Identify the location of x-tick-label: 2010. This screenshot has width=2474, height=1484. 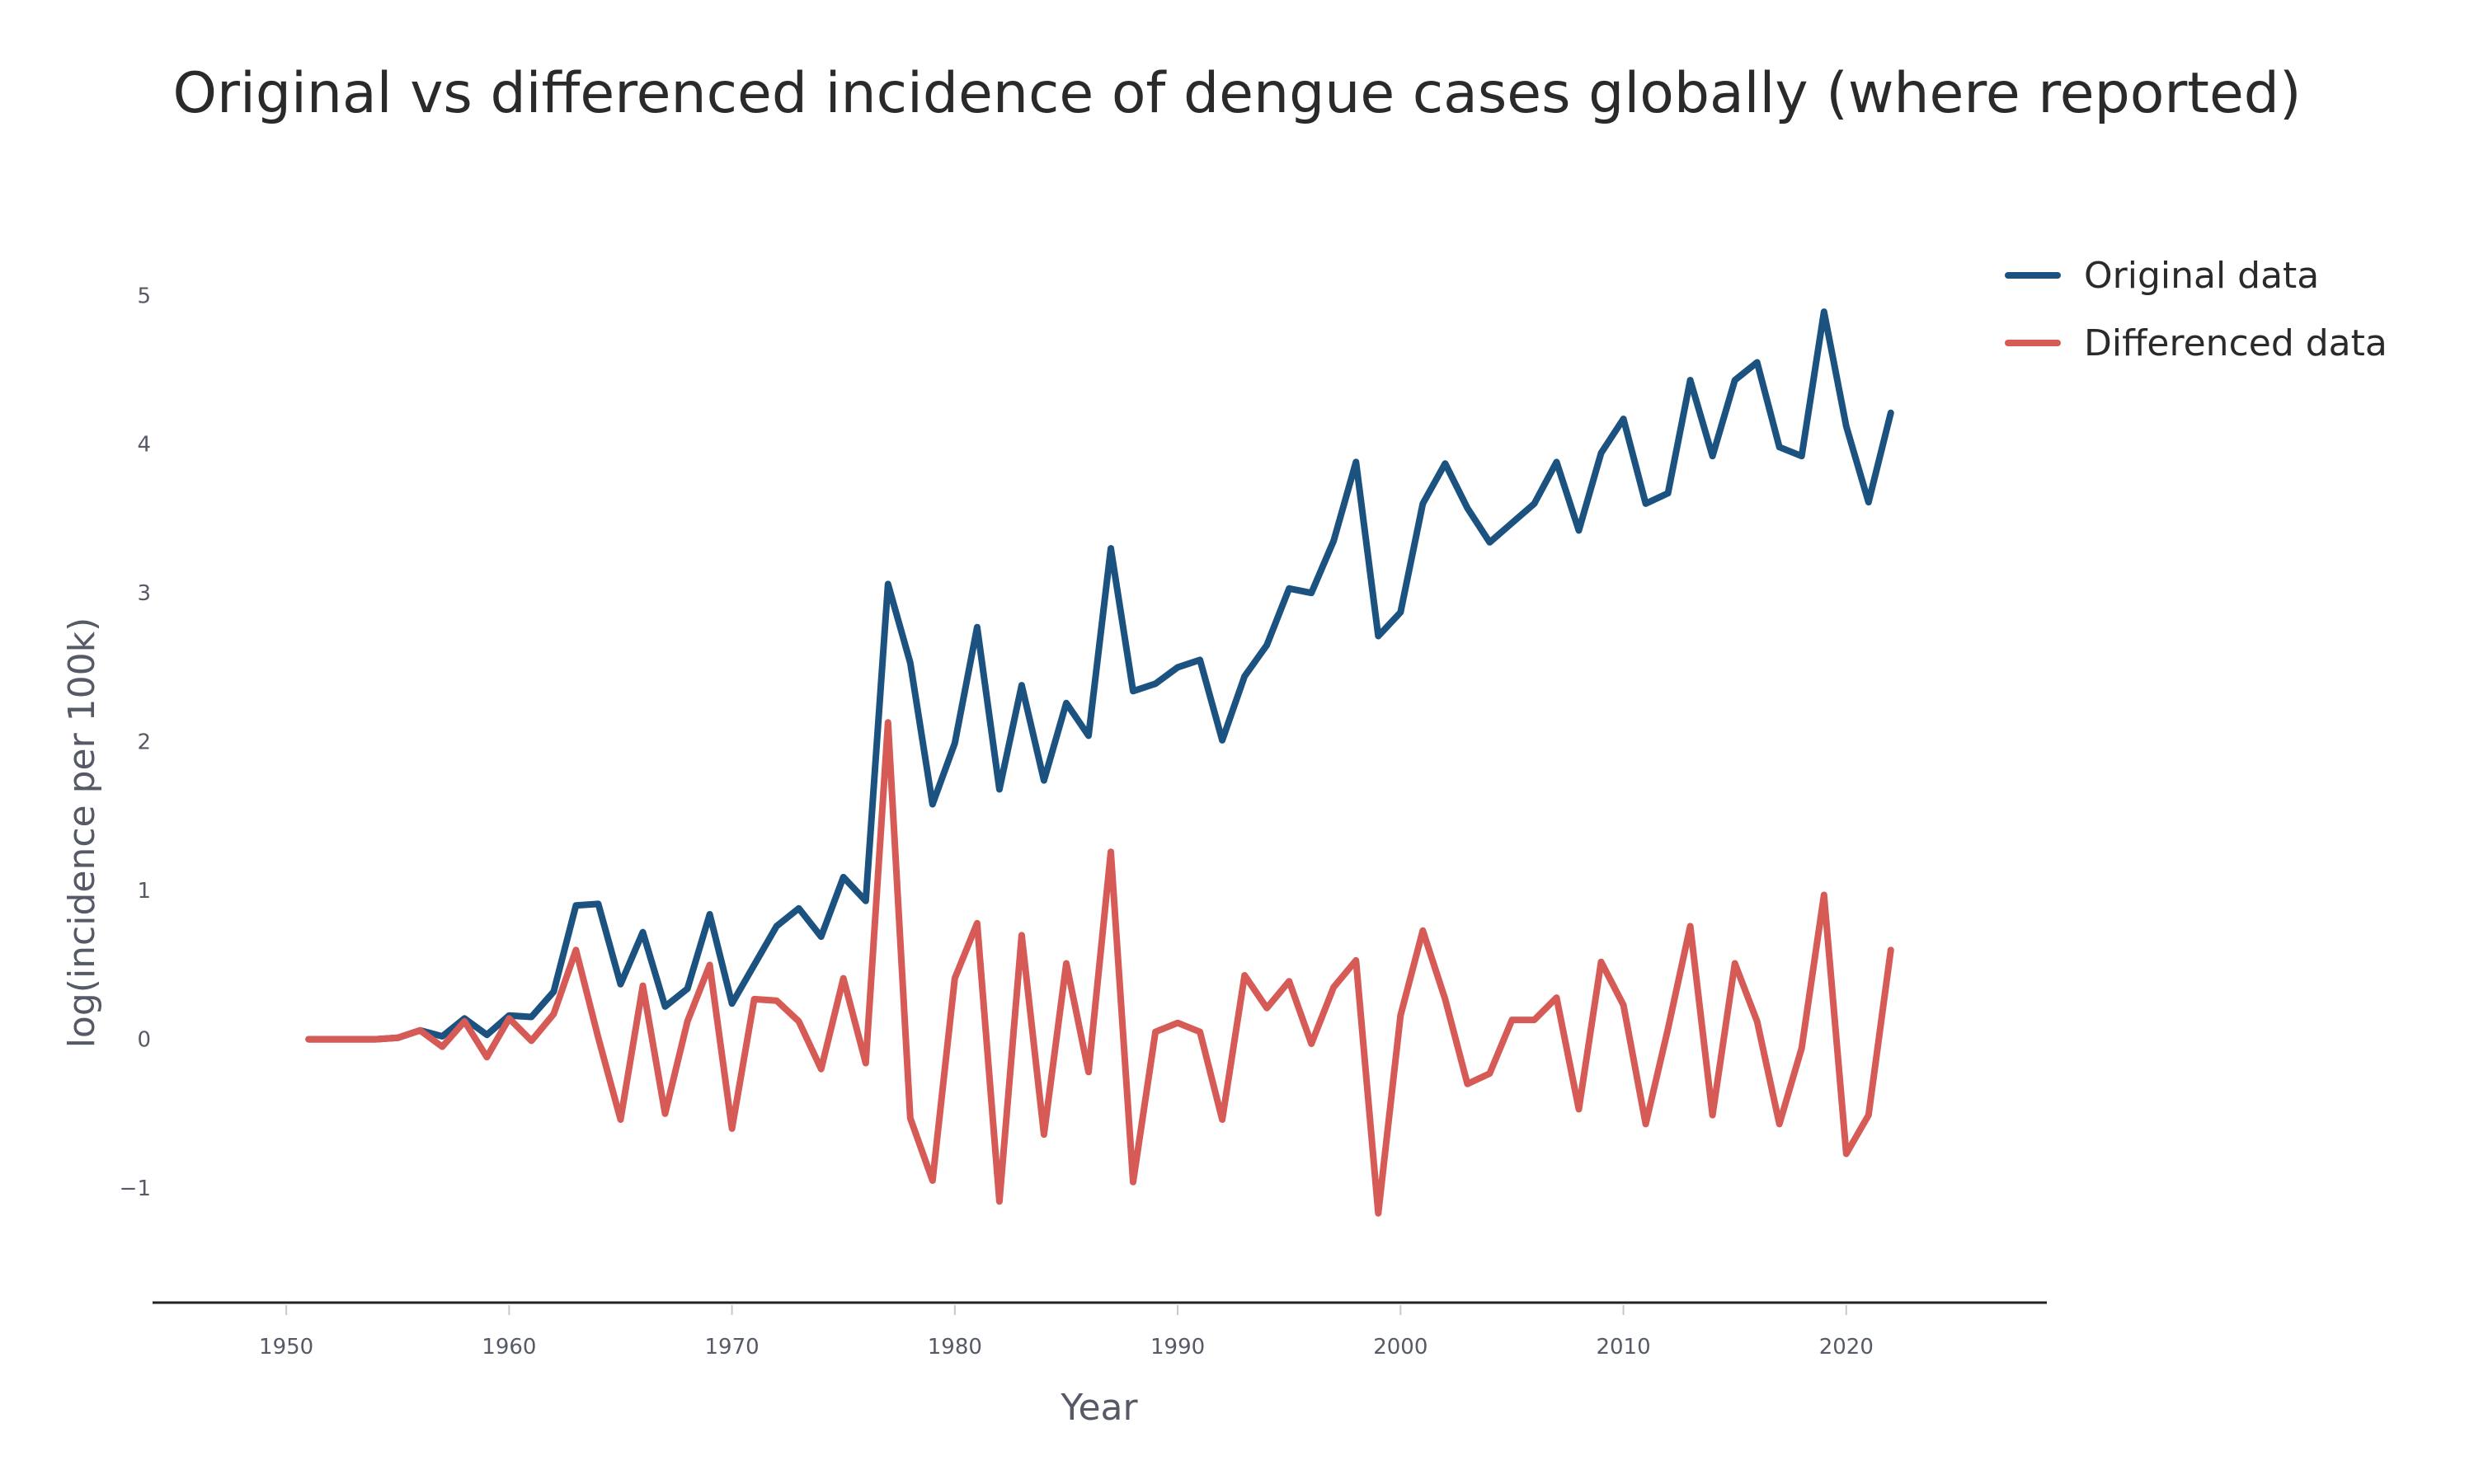
(1623, 1347).